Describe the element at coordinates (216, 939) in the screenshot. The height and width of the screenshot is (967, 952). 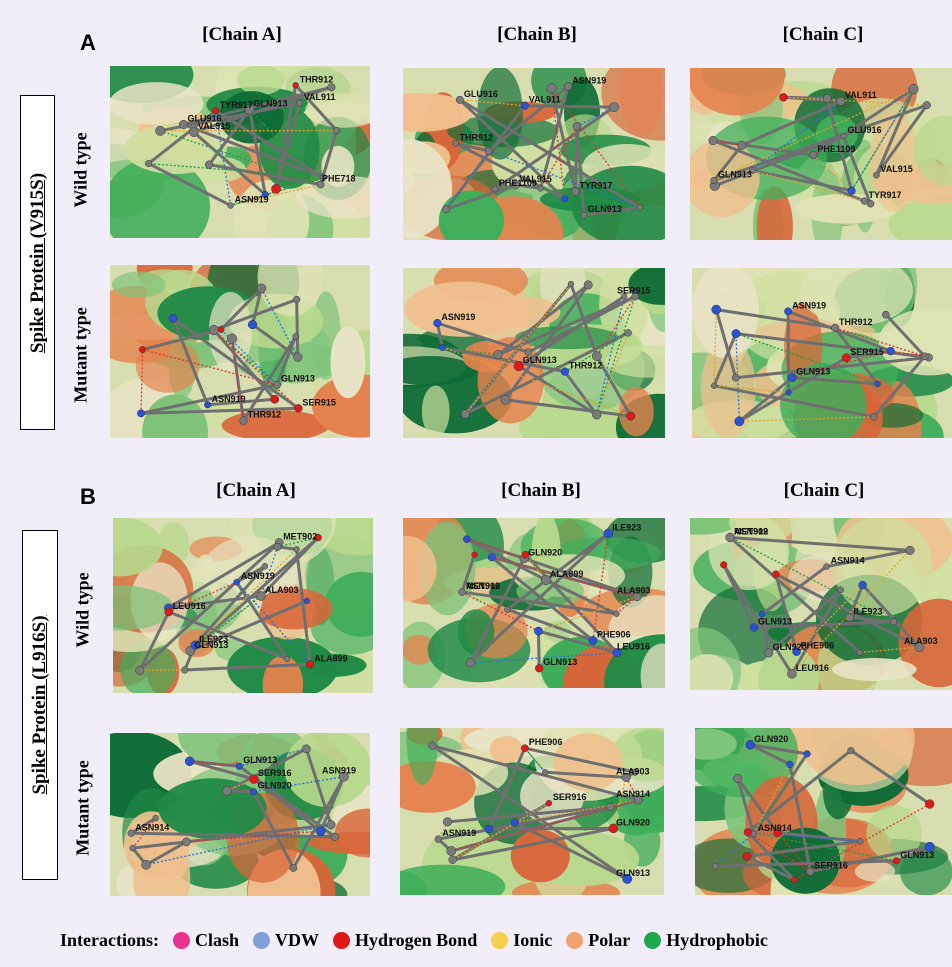
I see `legend-label-clash: Clash` at that location.